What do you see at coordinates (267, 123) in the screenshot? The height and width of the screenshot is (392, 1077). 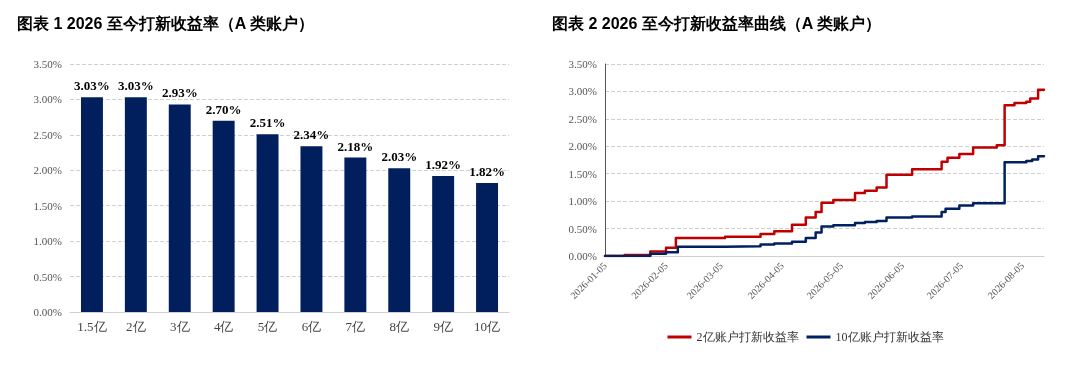 I see `data-label: 2.51%` at bounding box center [267, 123].